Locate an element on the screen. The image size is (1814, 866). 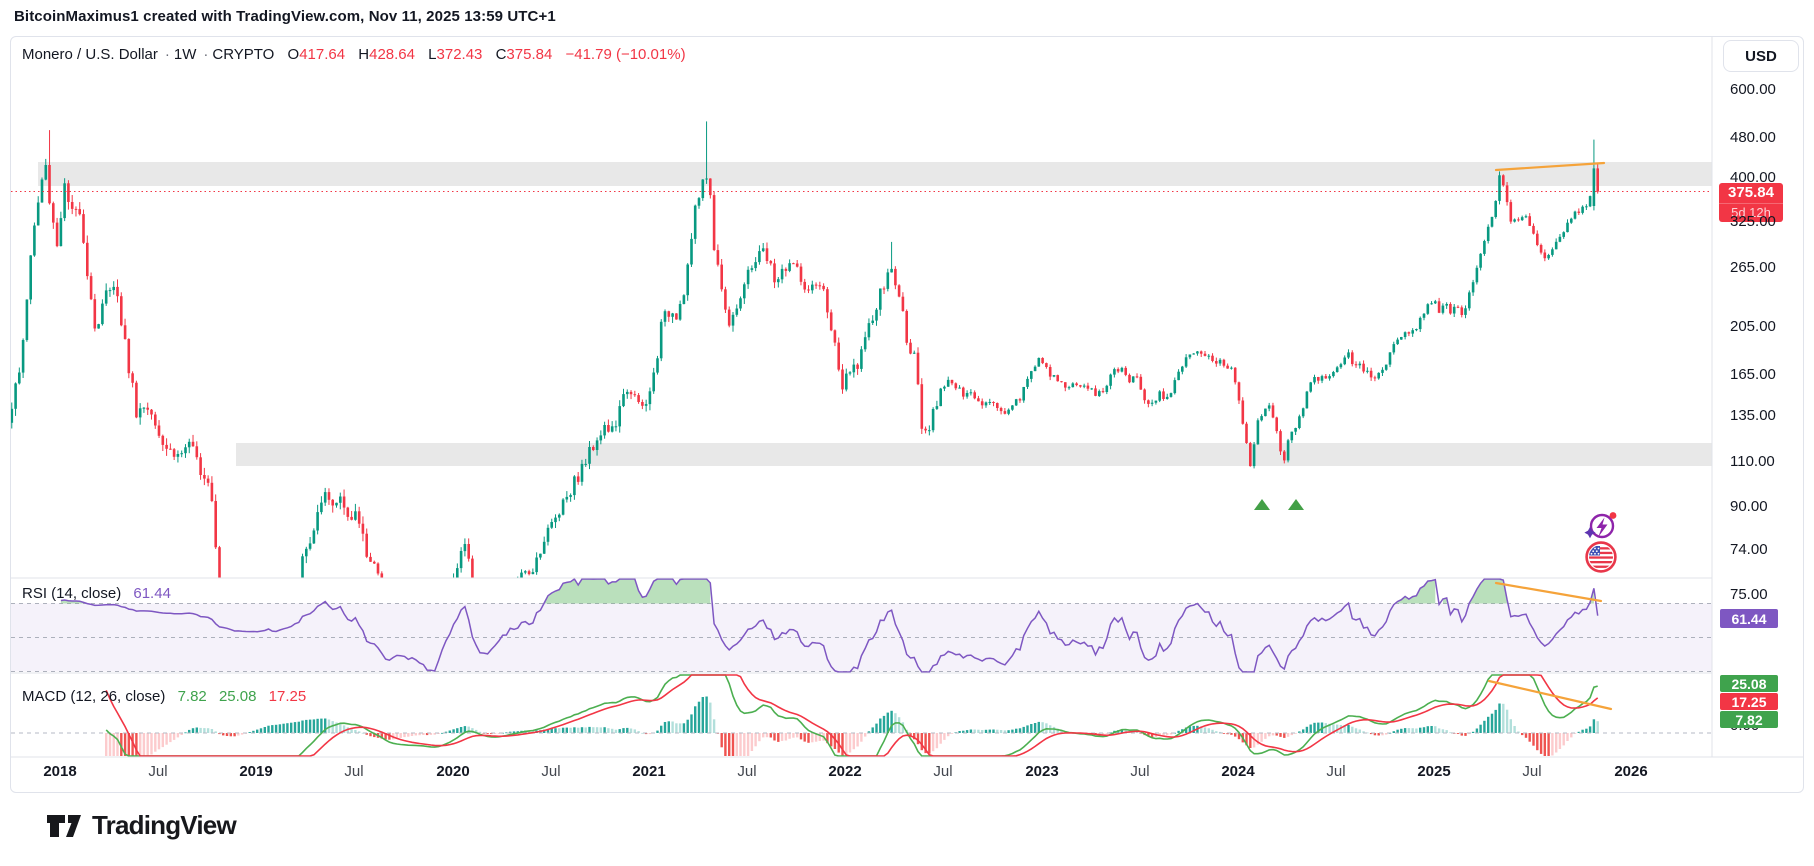
time-axis-label: 2020 is located at coordinates (453, 771).